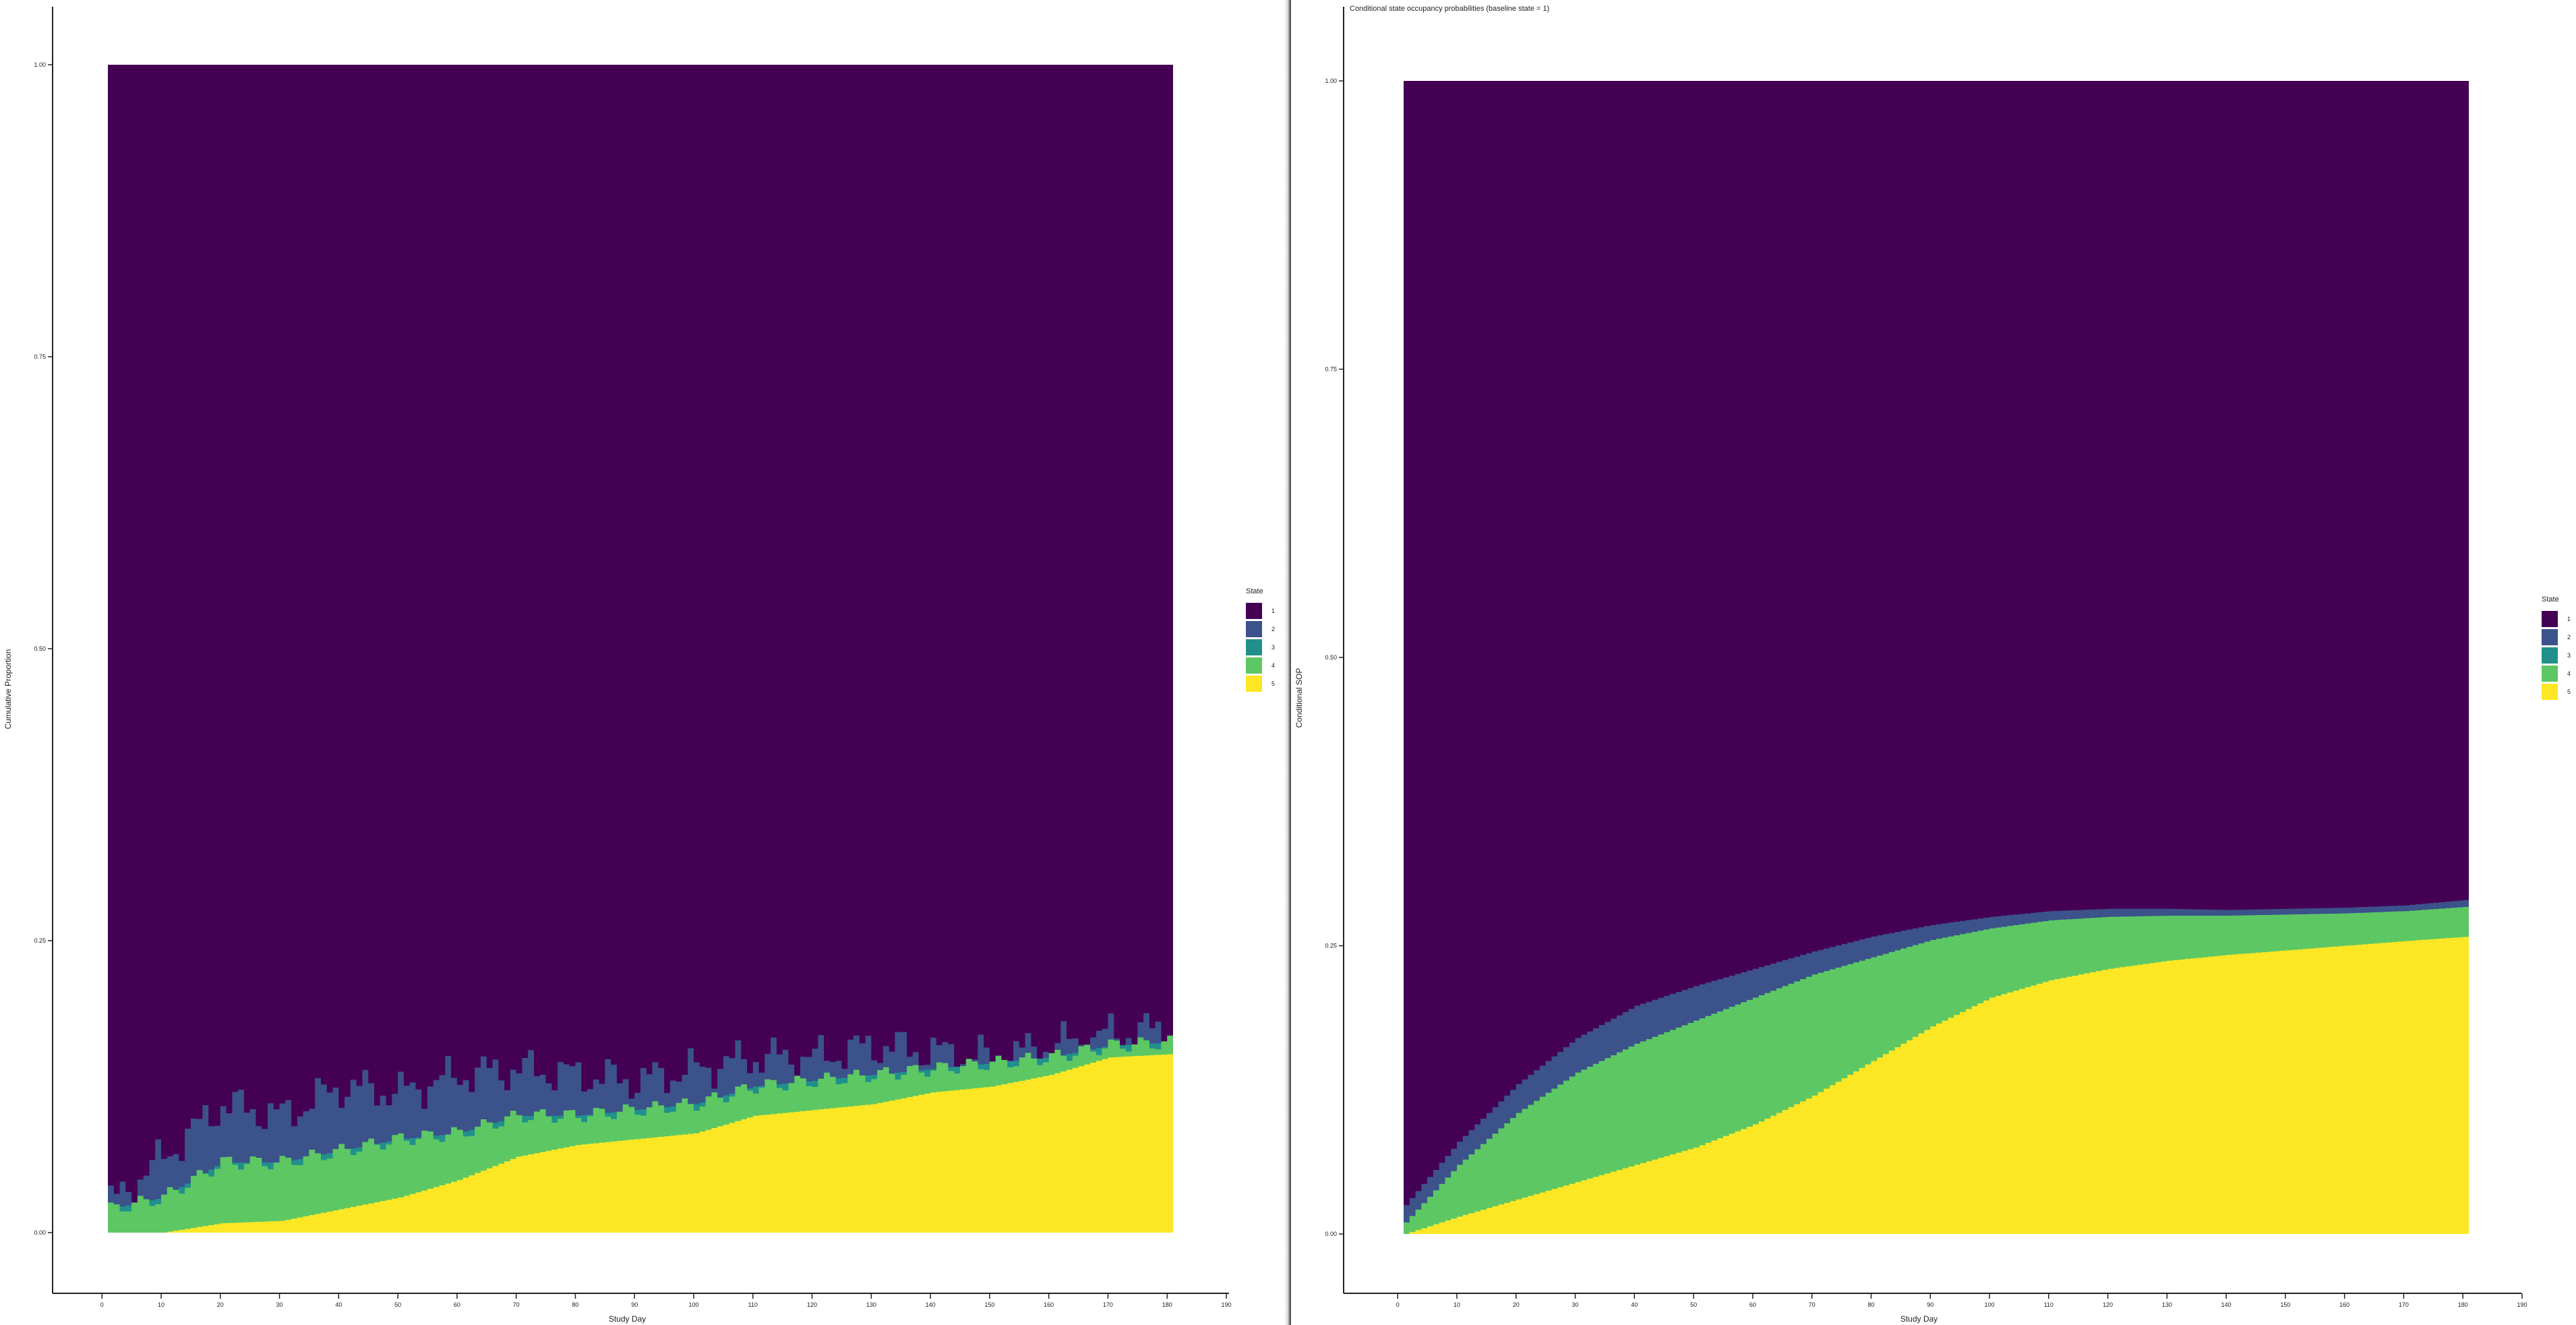 This screenshot has width=2576, height=1325. Describe the element at coordinates (1287, 662) in the screenshot. I see `panel-divider` at that location.